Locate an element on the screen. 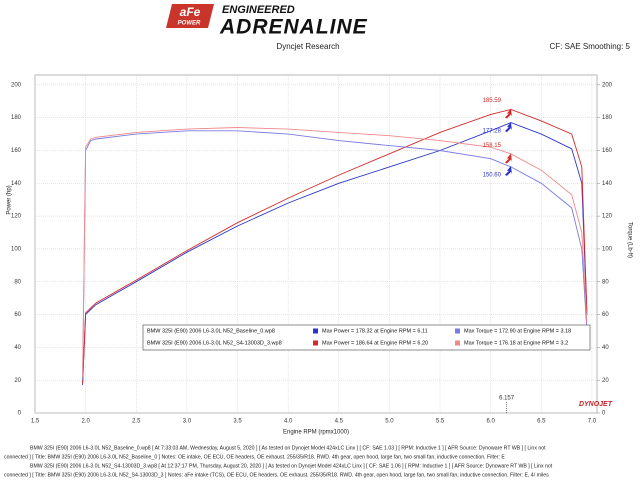 This screenshot has width=640, height=480. legend-torque: Max Torque = 176.18 at Engine RPM = 3.2 is located at coordinates (516, 343).